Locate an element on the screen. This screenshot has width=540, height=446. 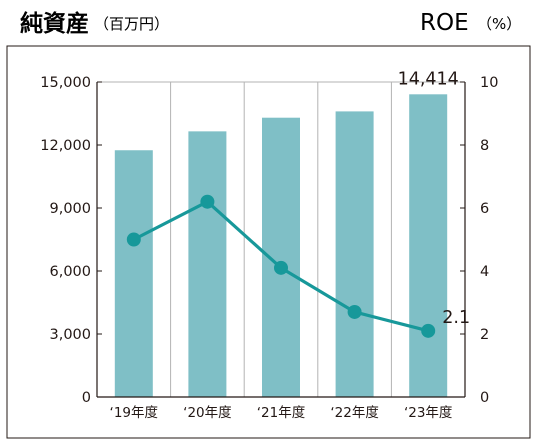
right-tick-label: 2 is located at coordinates (484, 335).